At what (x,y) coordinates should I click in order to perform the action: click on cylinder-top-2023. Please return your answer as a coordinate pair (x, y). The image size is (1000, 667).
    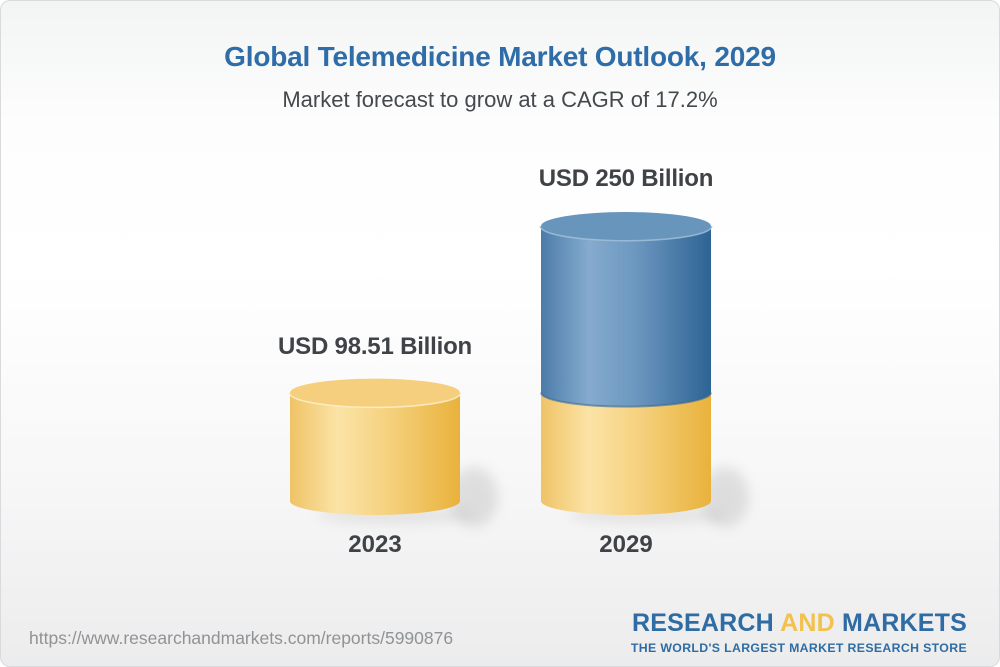
    Looking at the image, I should click on (375, 392).